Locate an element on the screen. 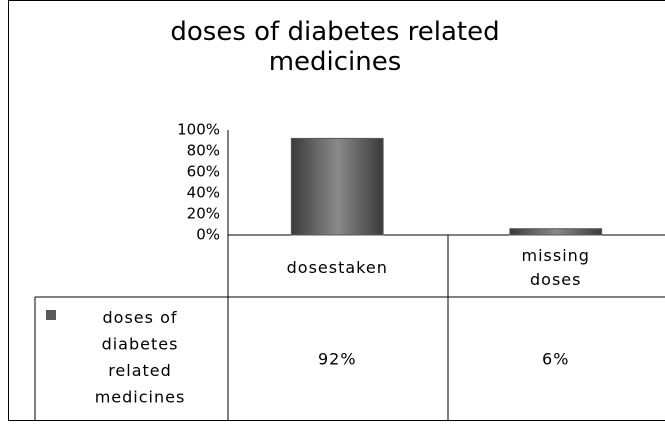 This screenshot has height=429, width=665. legend-label: doses of diabetes related medicines is located at coordinates (140, 357).